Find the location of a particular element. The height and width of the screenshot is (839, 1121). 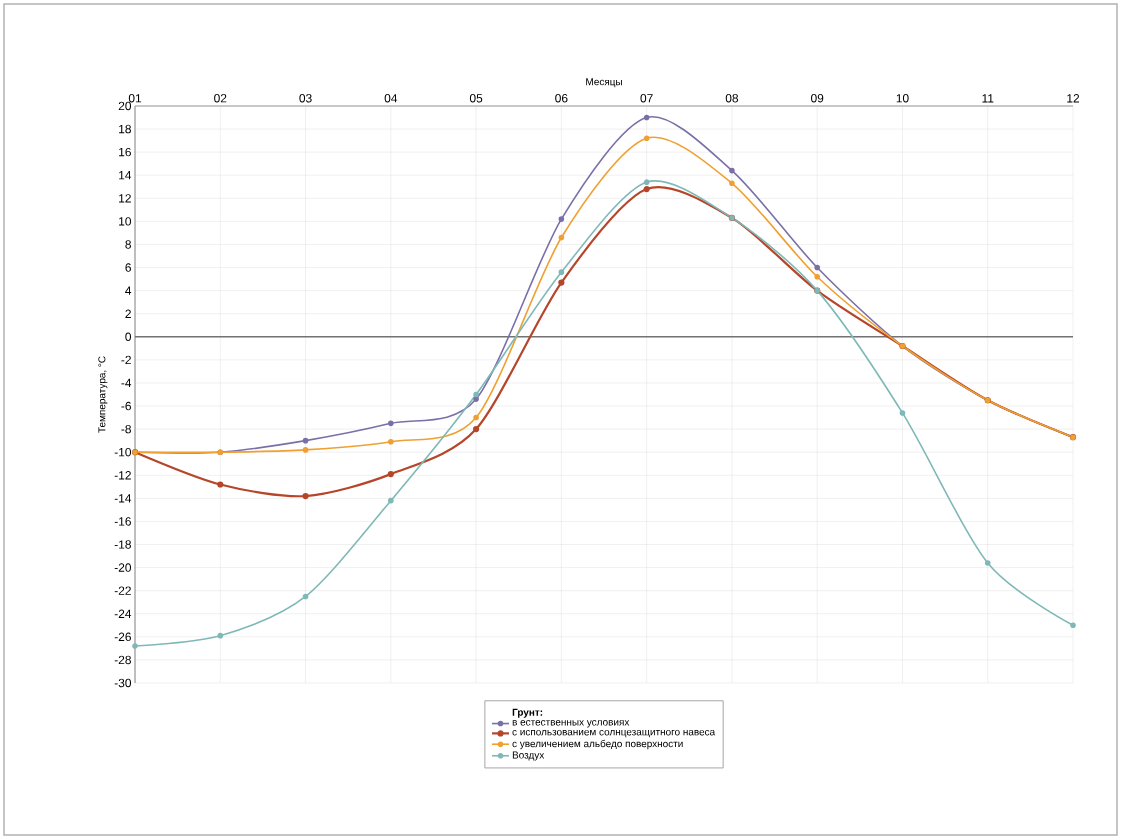

y-tick-label: -20 is located at coordinates (123, 567).